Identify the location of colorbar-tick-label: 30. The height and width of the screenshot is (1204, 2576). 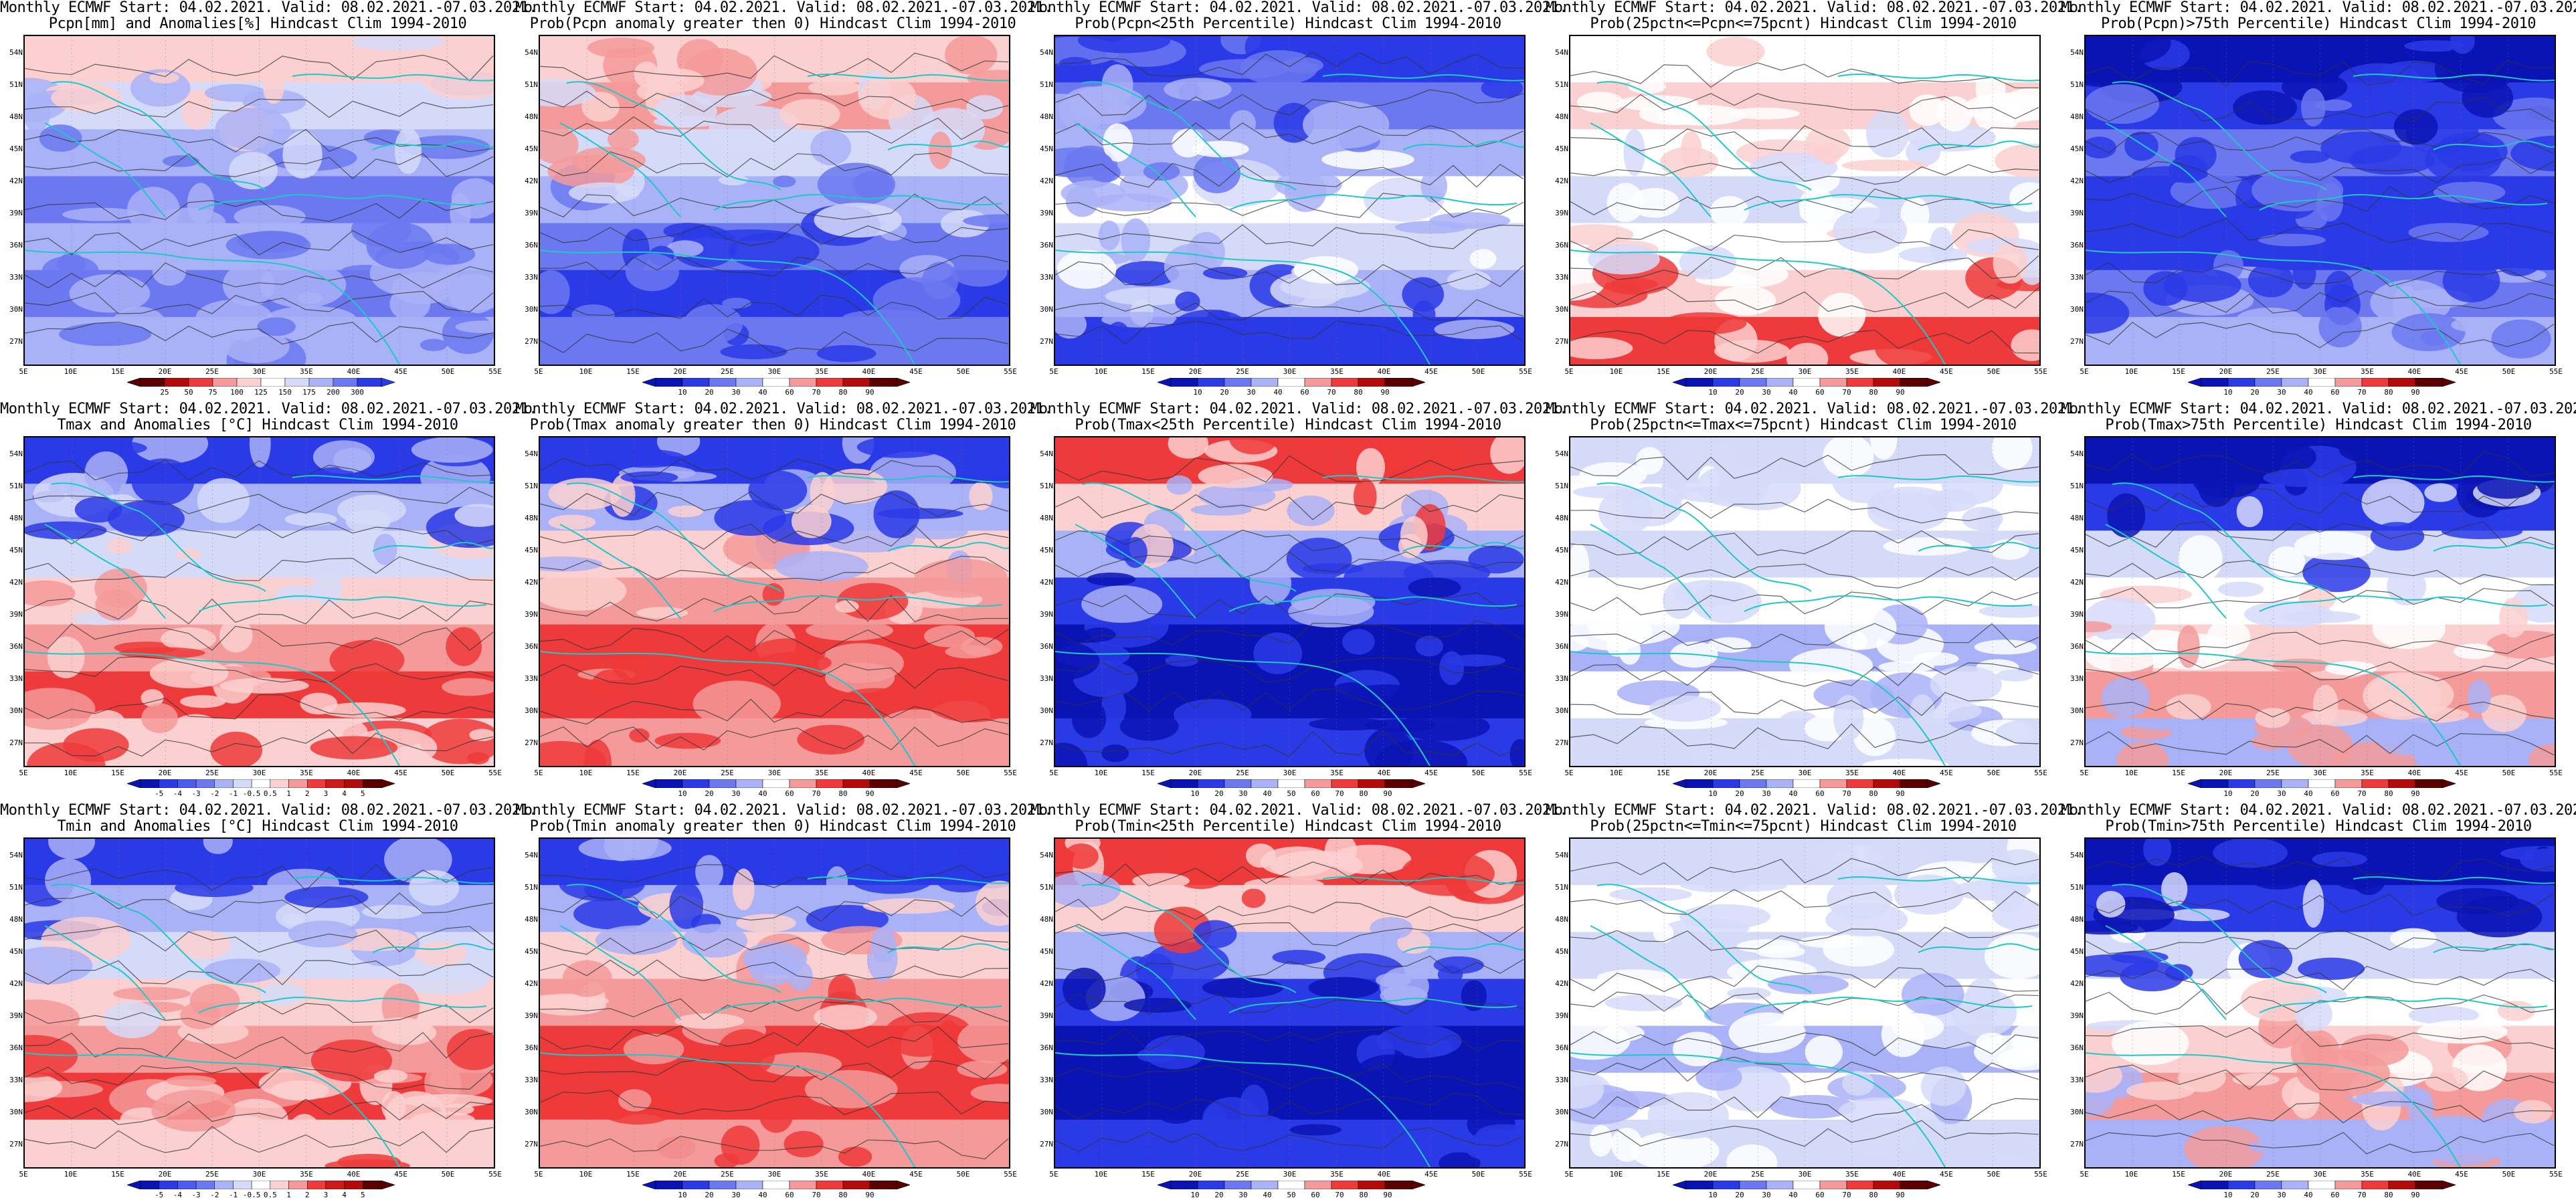
(736, 793).